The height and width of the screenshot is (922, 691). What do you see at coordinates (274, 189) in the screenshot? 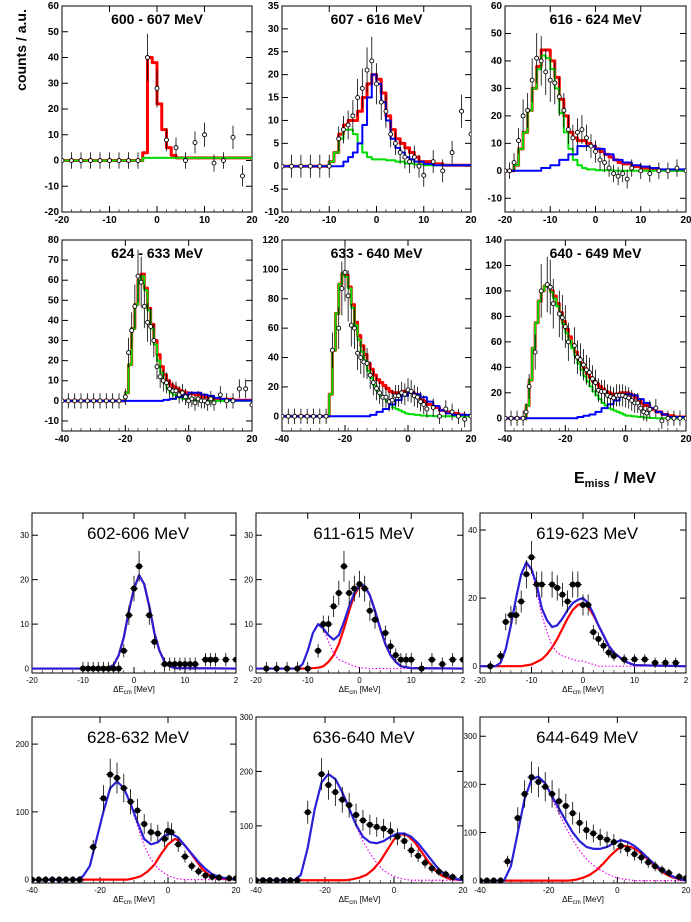
I see `y-tick-label: -5` at bounding box center [274, 189].